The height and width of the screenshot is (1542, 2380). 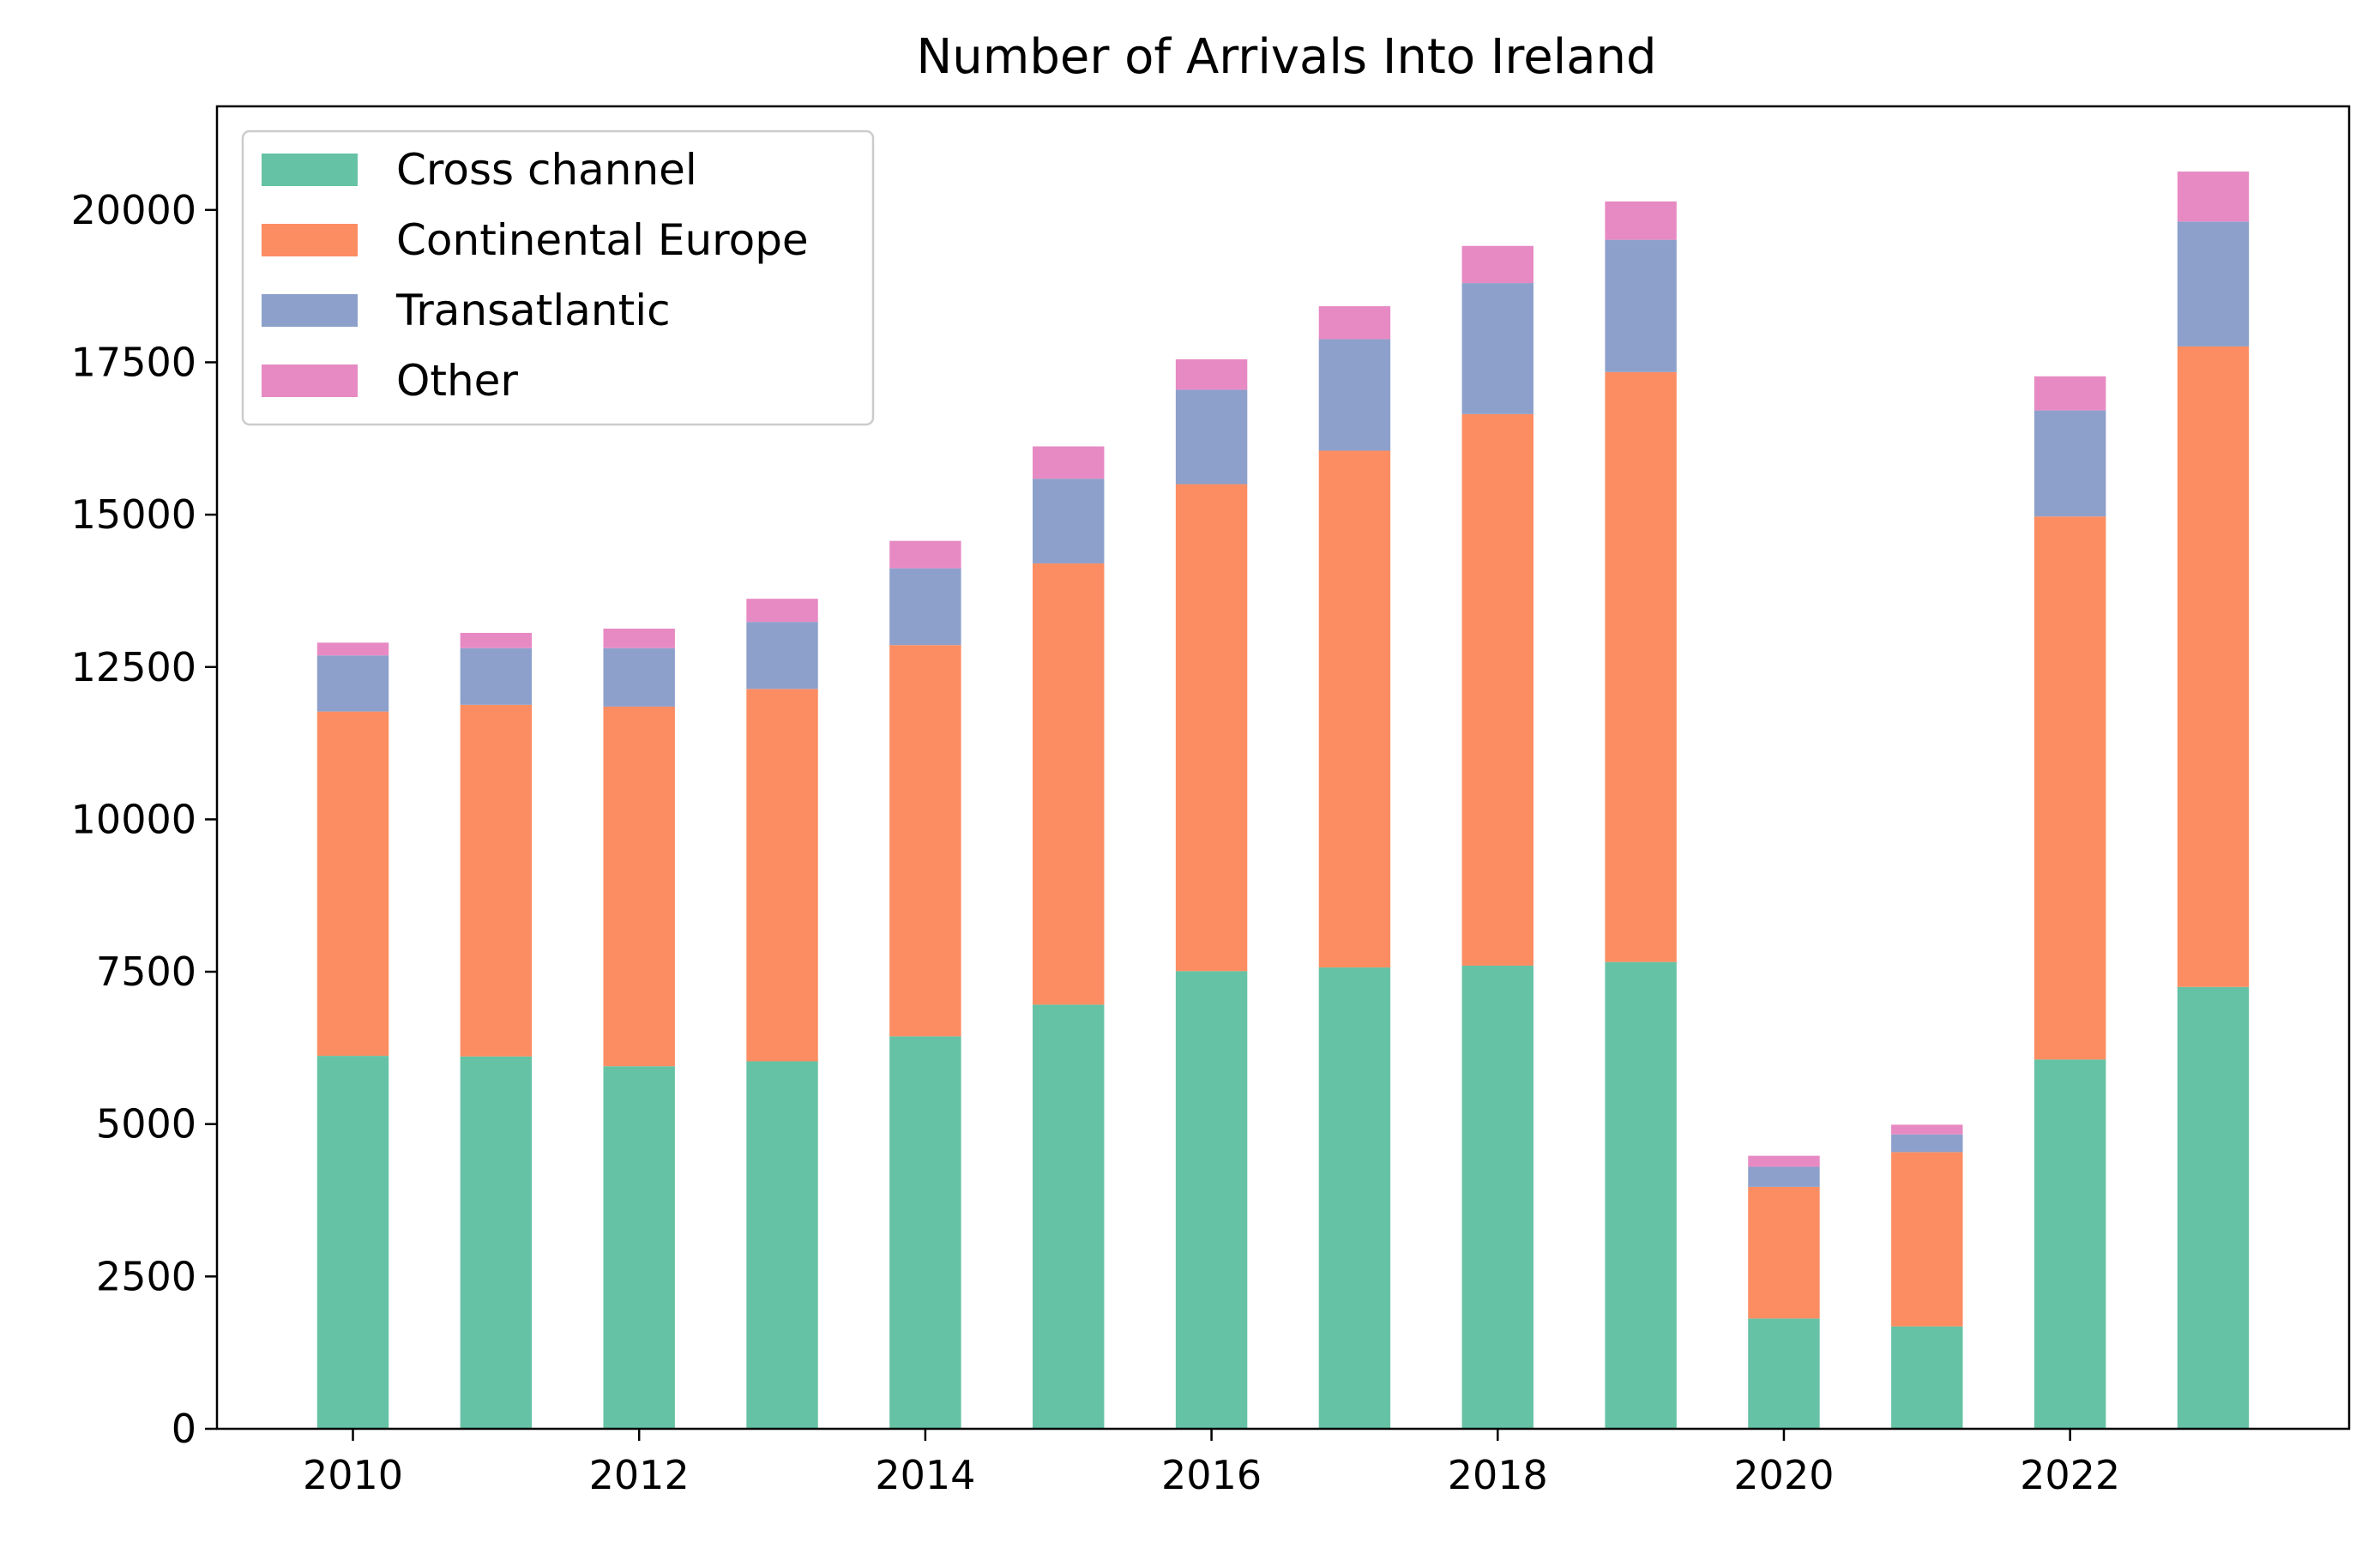 I want to click on x-tick-label: 2010, so click(x=353, y=1475).